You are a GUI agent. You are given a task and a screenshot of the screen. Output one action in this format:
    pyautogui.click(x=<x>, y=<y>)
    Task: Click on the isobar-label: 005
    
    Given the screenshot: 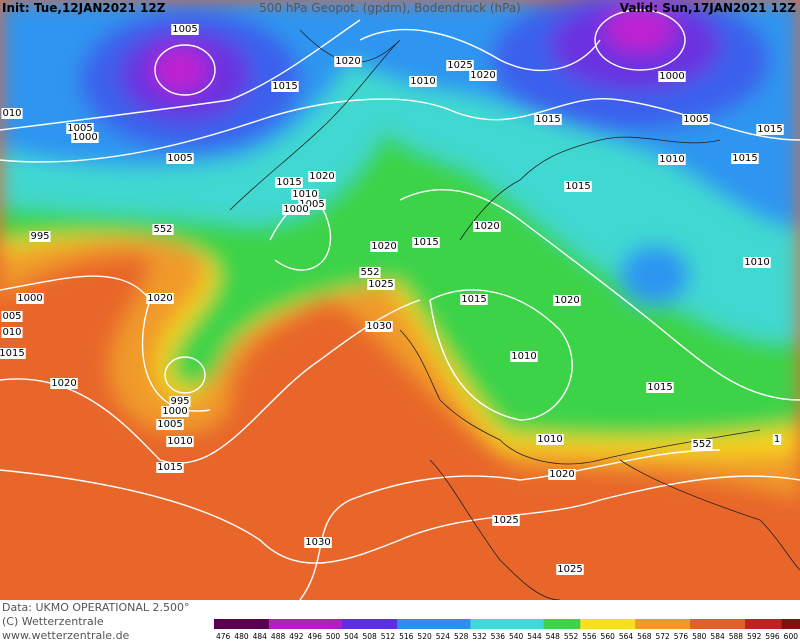 What is the action you would take?
    pyautogui.click(x=11, y=316)
    